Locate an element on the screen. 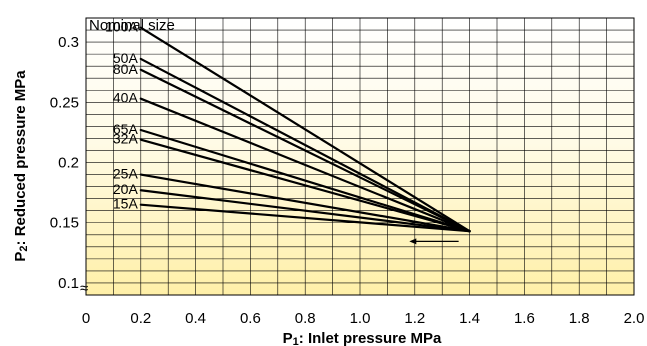  x-tick-label: 1.8 is located at coordinates (579, 318).